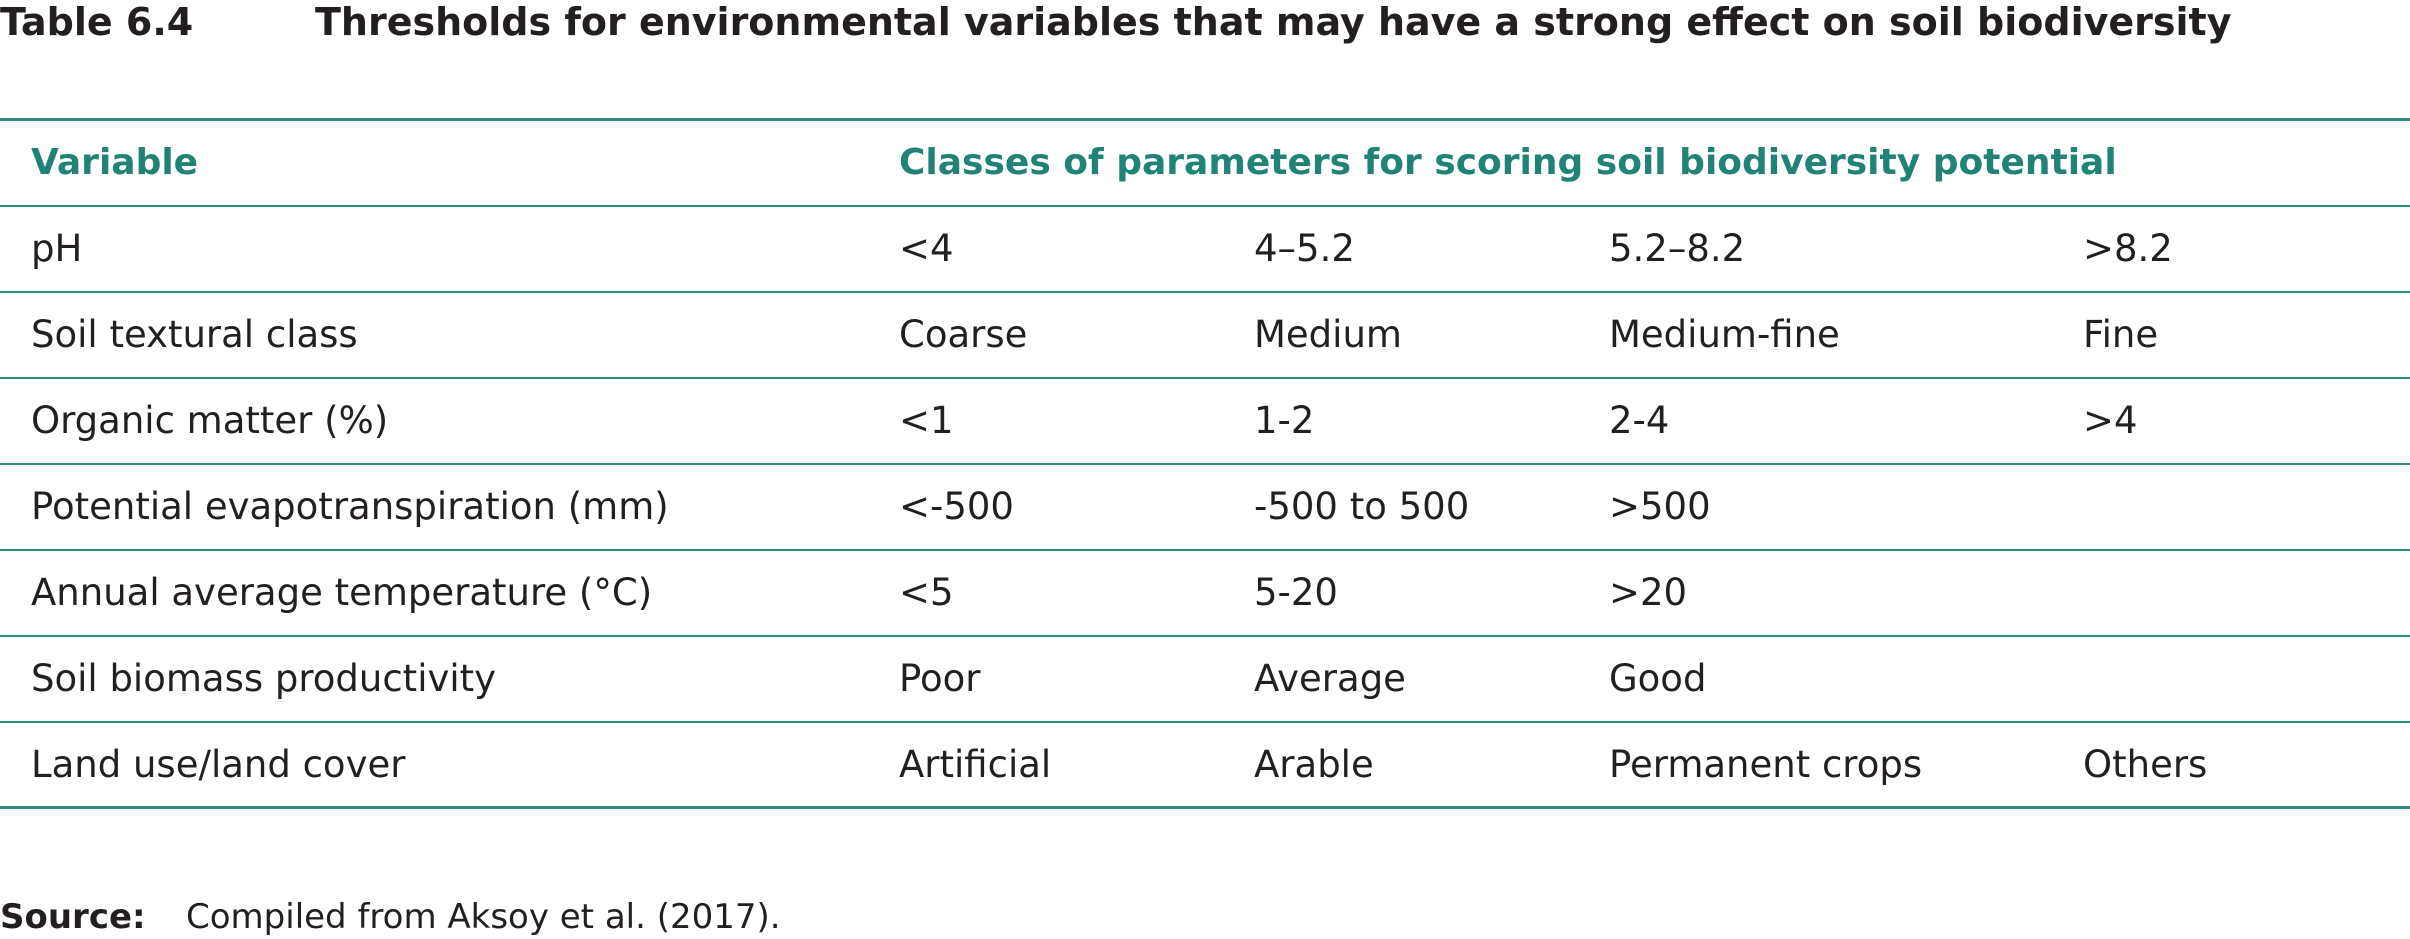  Describe the element at coordinates (483, 917) in the screenshot. I see `source-text: Compiled from Aksoy et al. (2017).` at that location.